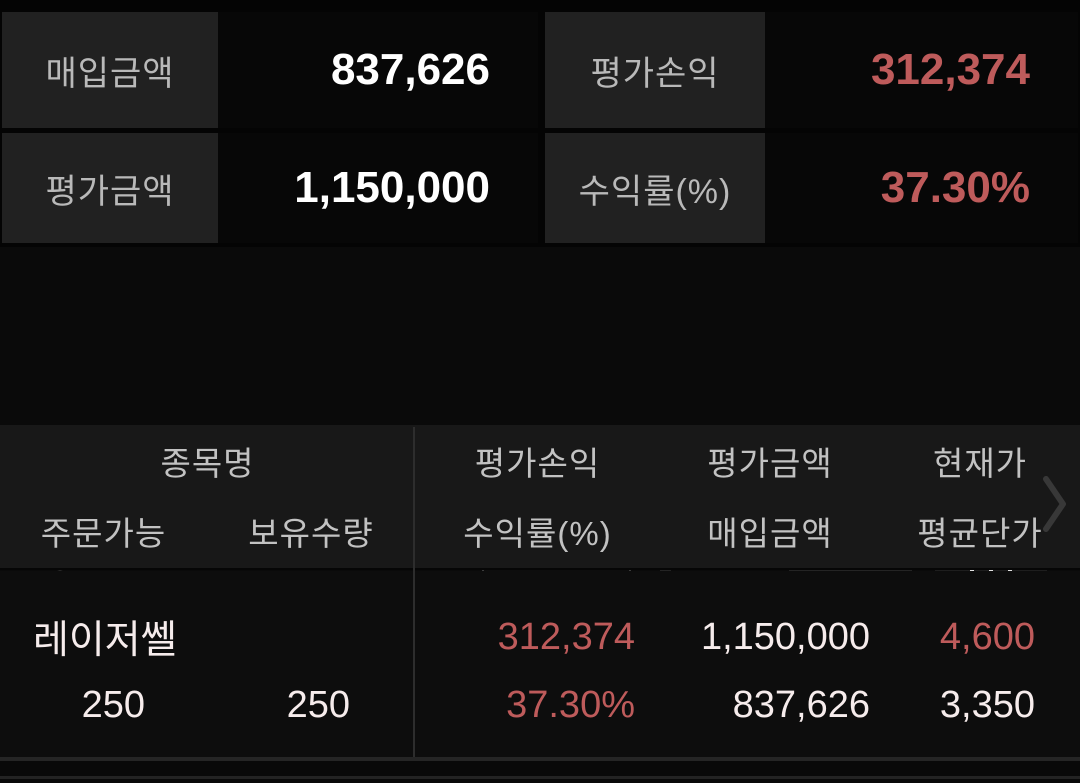 This screenshot has height=783, width=1080. Describe the element at coordinates (655, 188) in the screenshot. I see `return-rate-label: 수익률(%)` at that location.